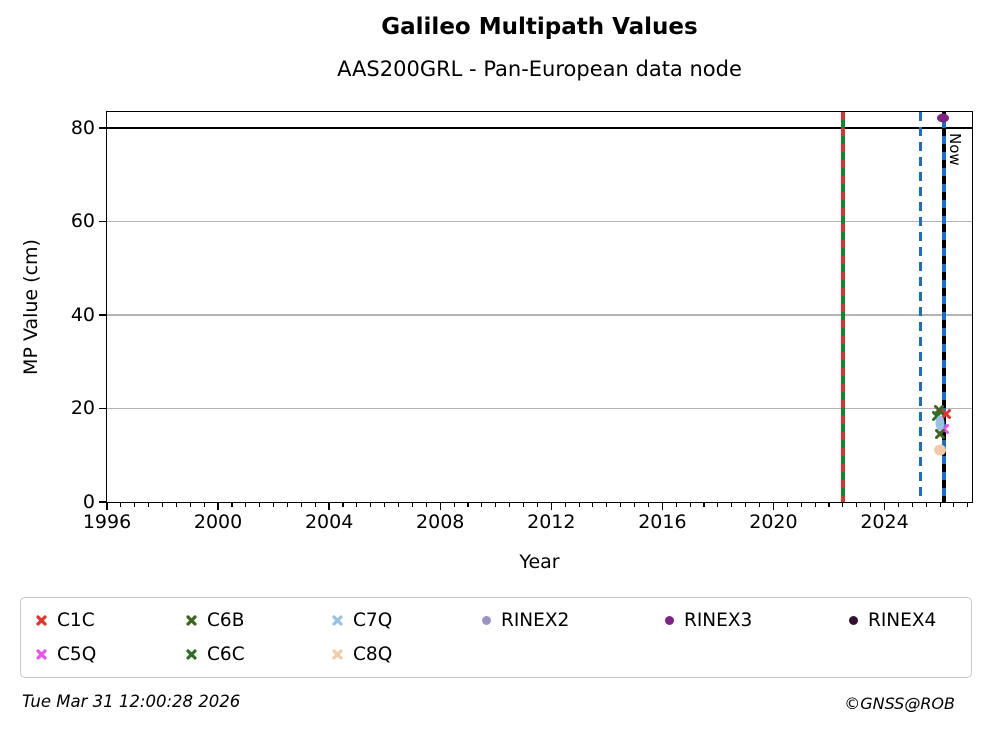 This screenshot has height=734, width=993. Describe the element at coordinates (551, 522) in the screenshot. I see `x-tick-label-2012: 2012` at that location.